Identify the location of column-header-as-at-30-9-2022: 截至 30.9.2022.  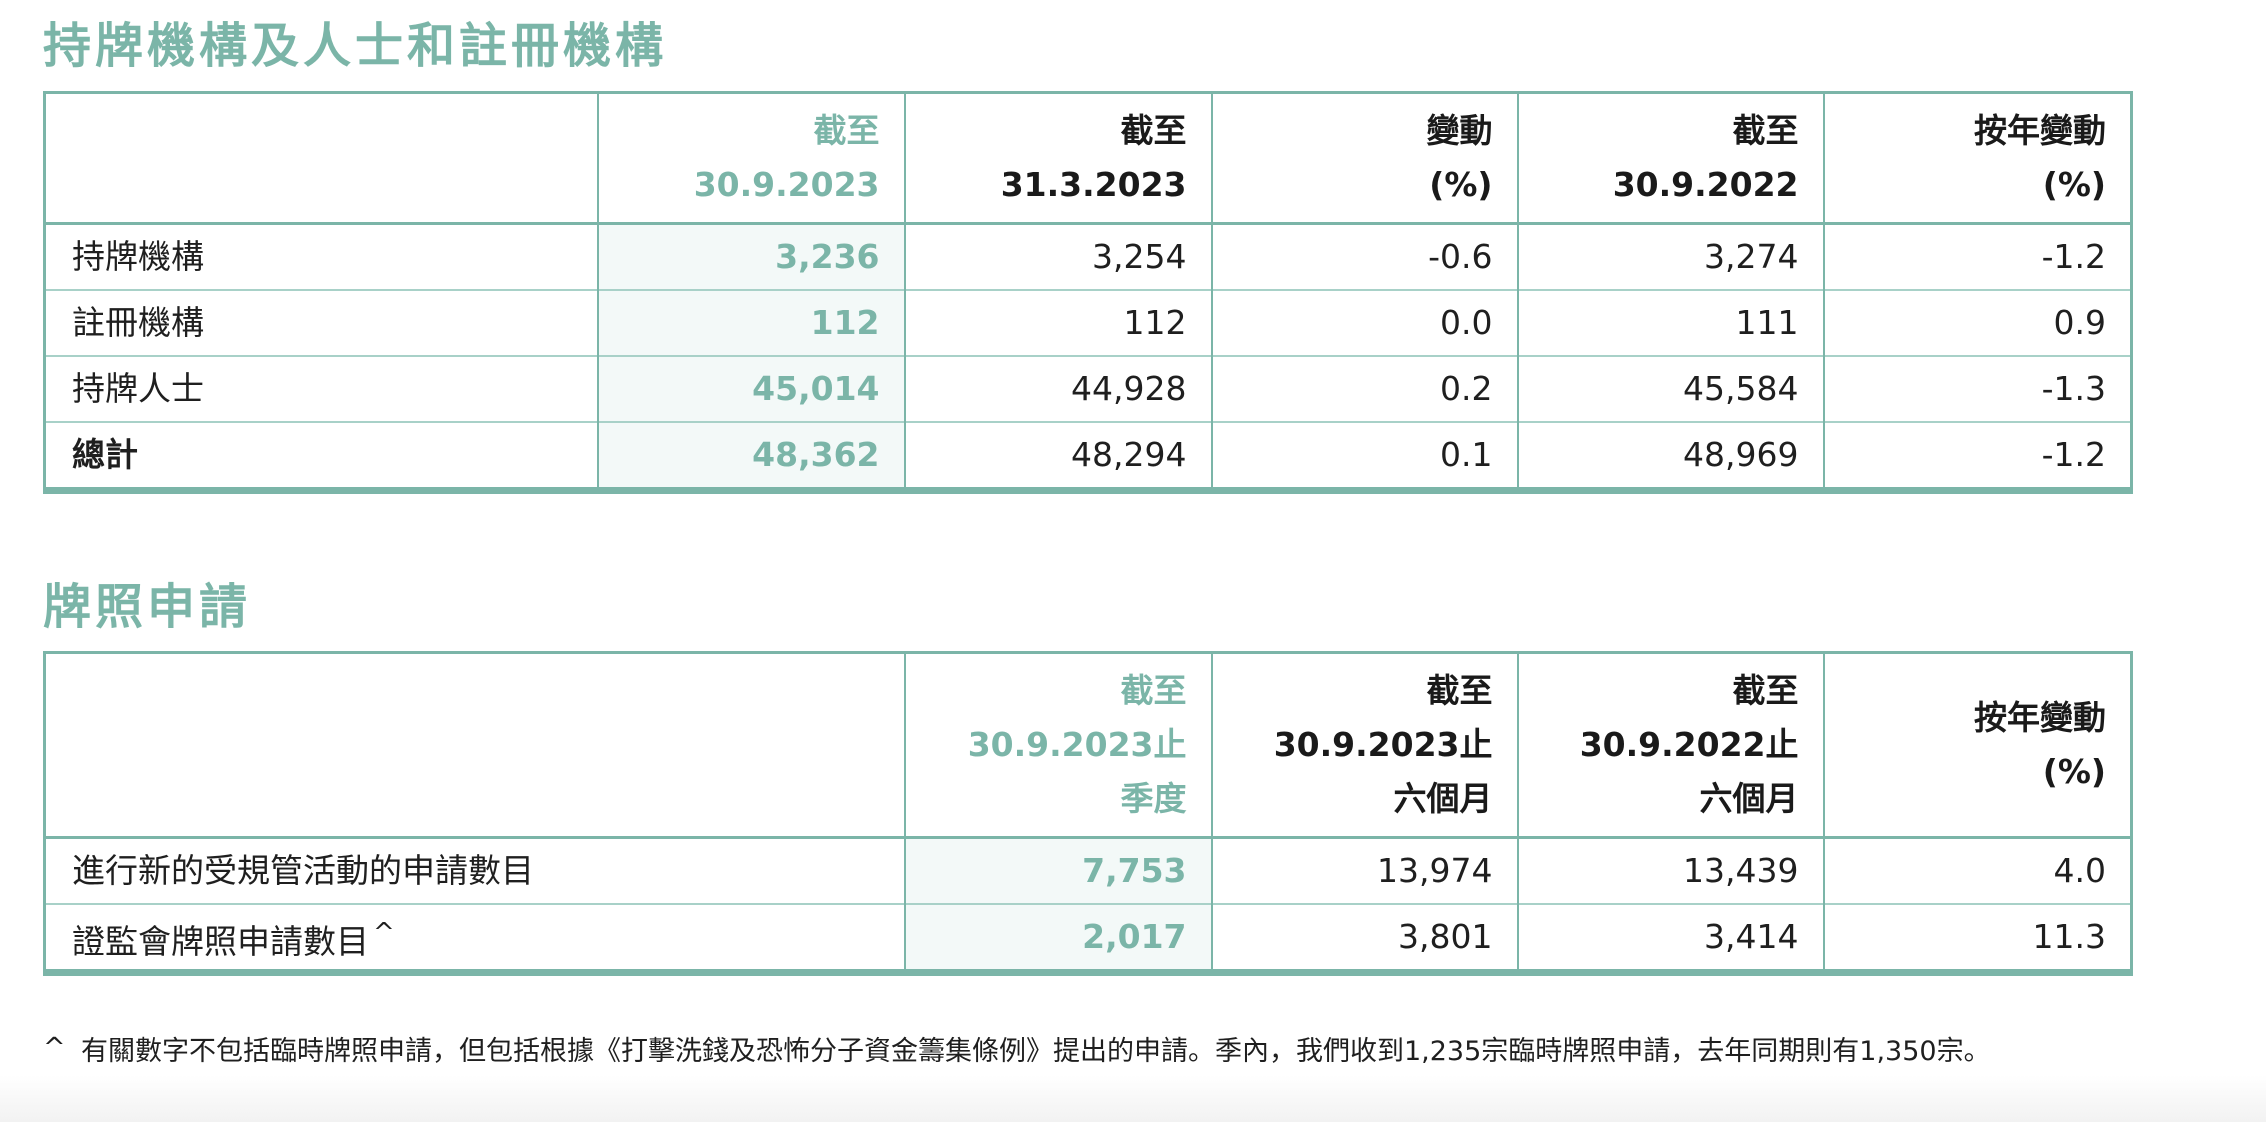
(1670, 158).